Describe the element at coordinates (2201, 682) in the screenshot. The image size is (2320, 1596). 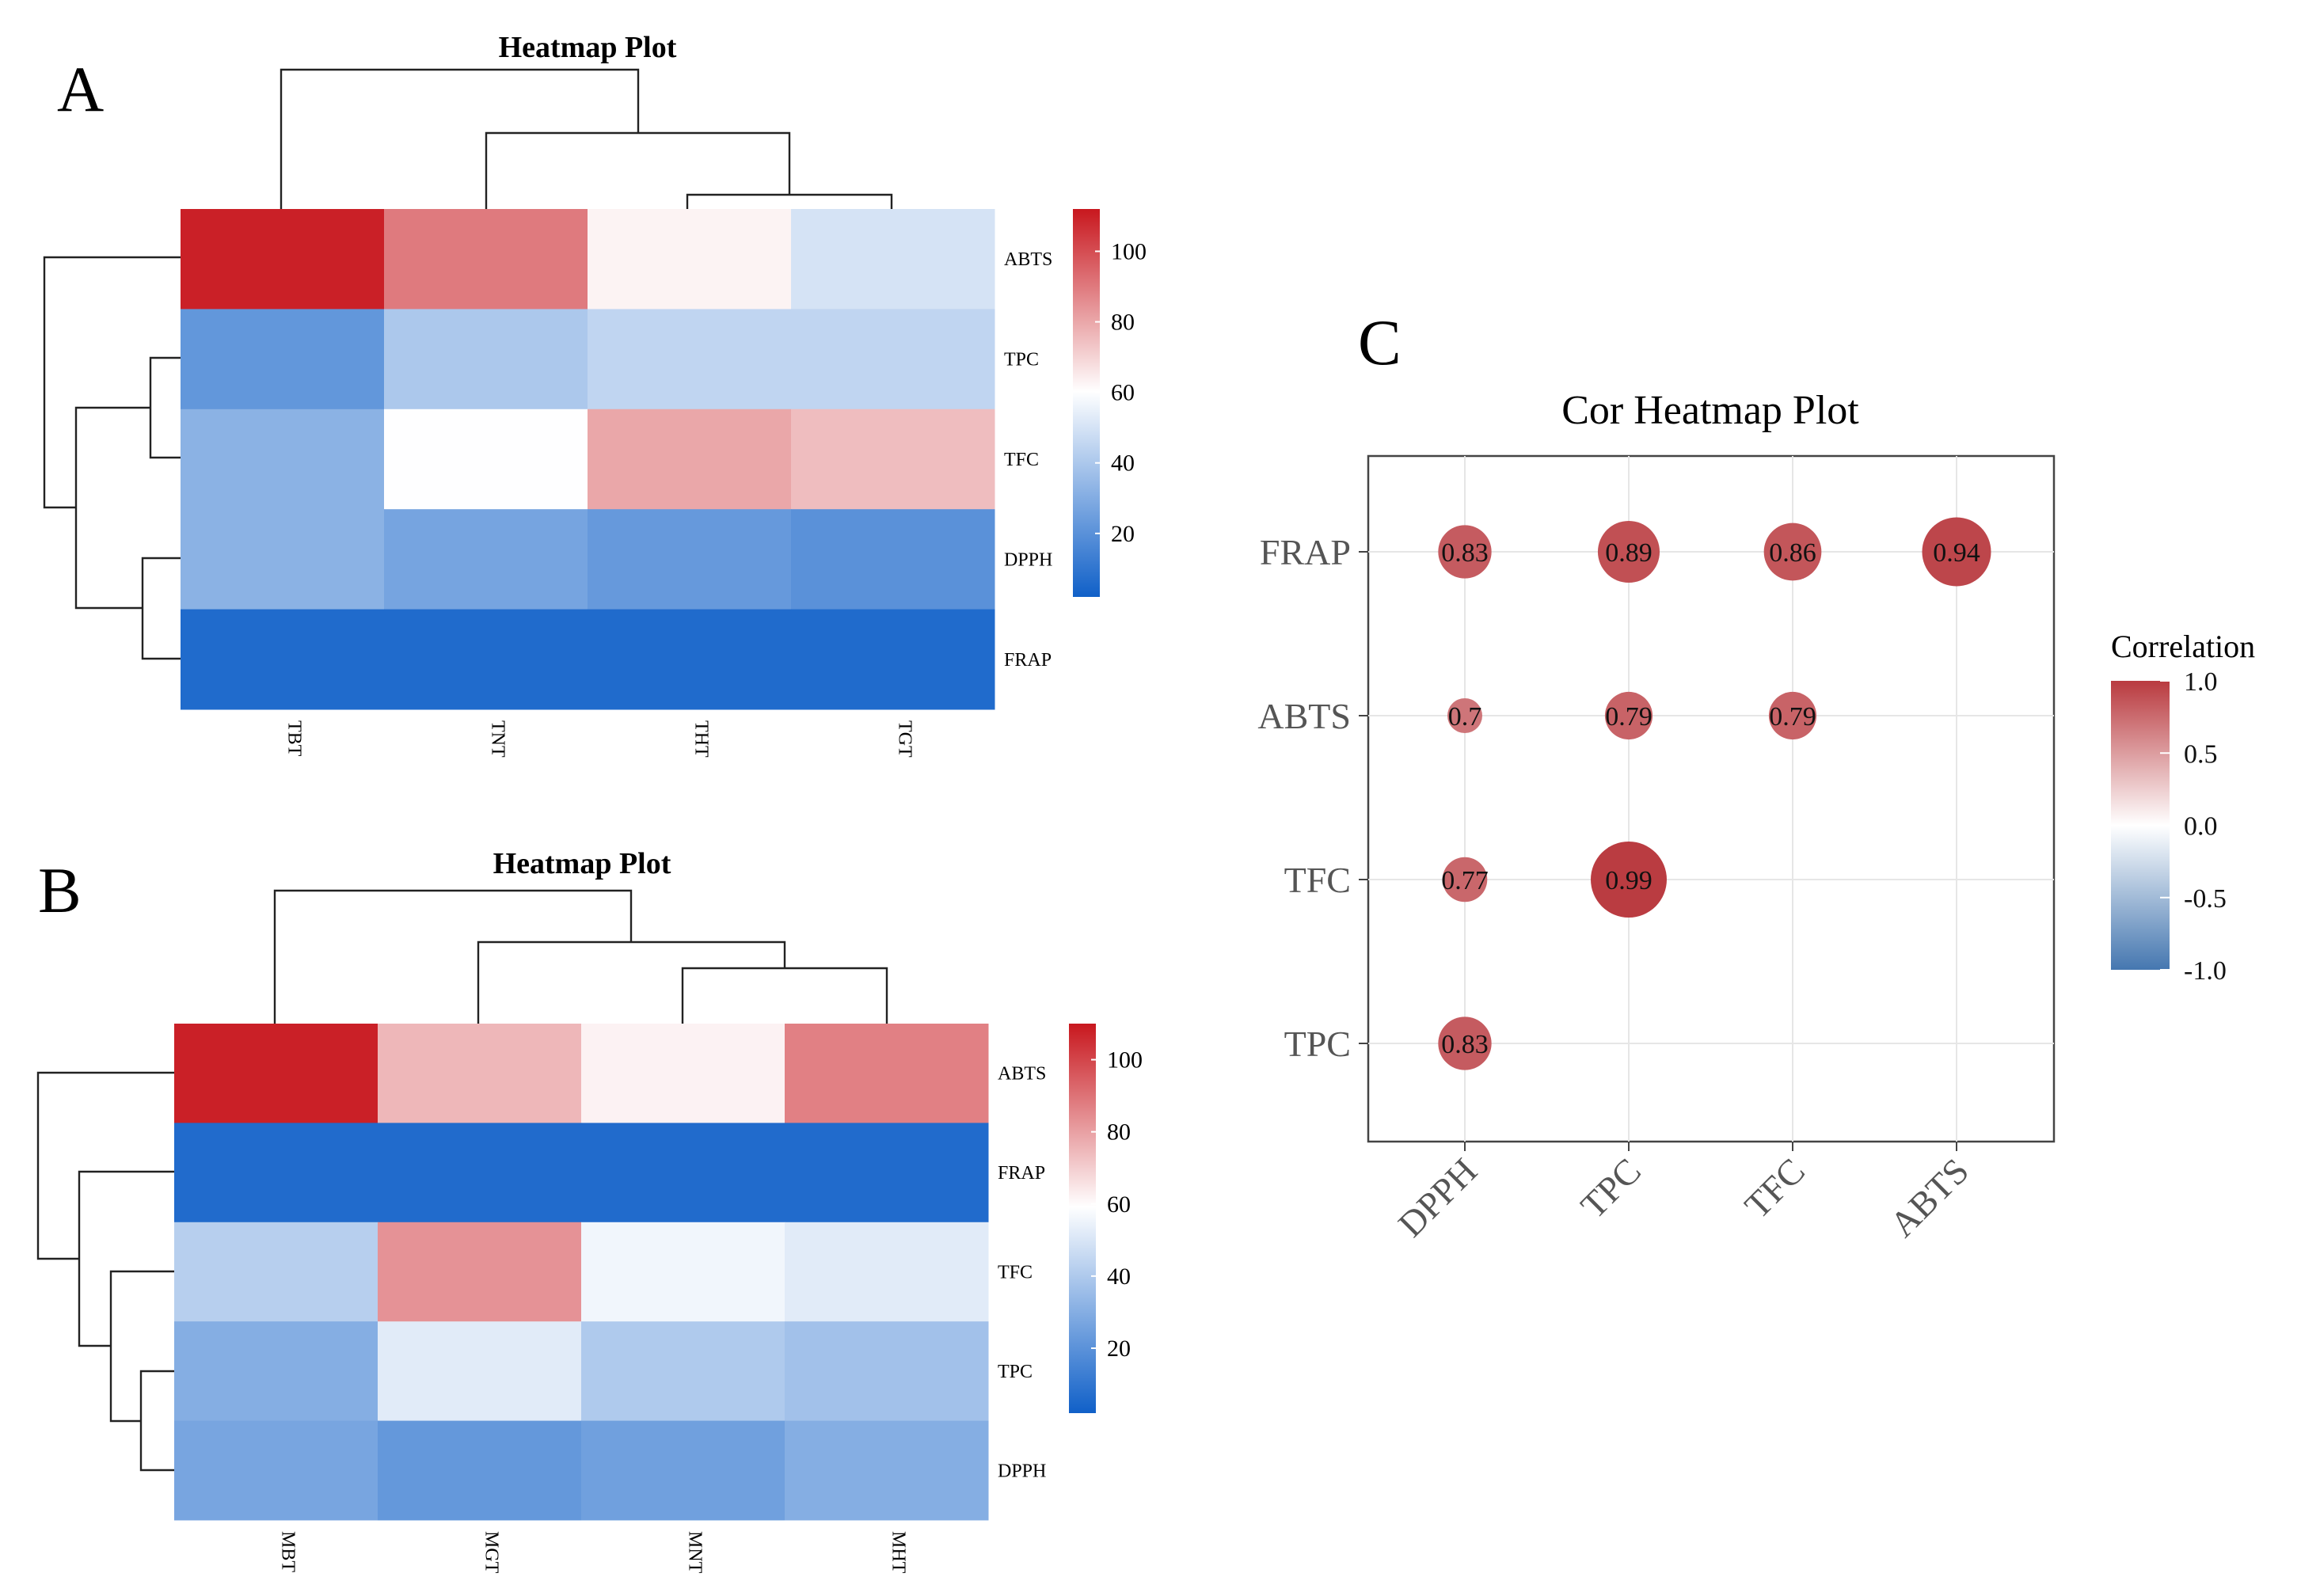
I see `cor-legend-tick-label: 1.0` at that location.